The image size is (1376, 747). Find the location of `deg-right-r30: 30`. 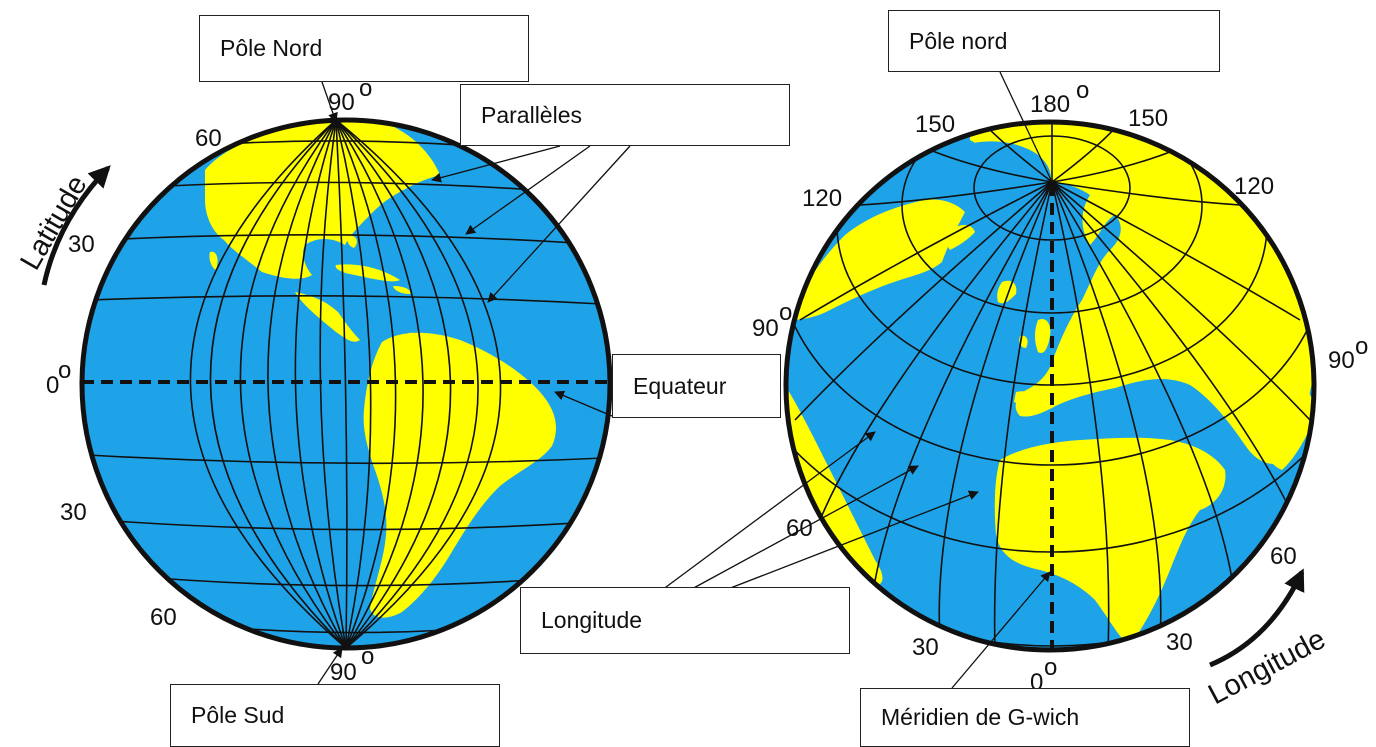

deg-right-r30: 30 is located at coordinates (1179, 642).